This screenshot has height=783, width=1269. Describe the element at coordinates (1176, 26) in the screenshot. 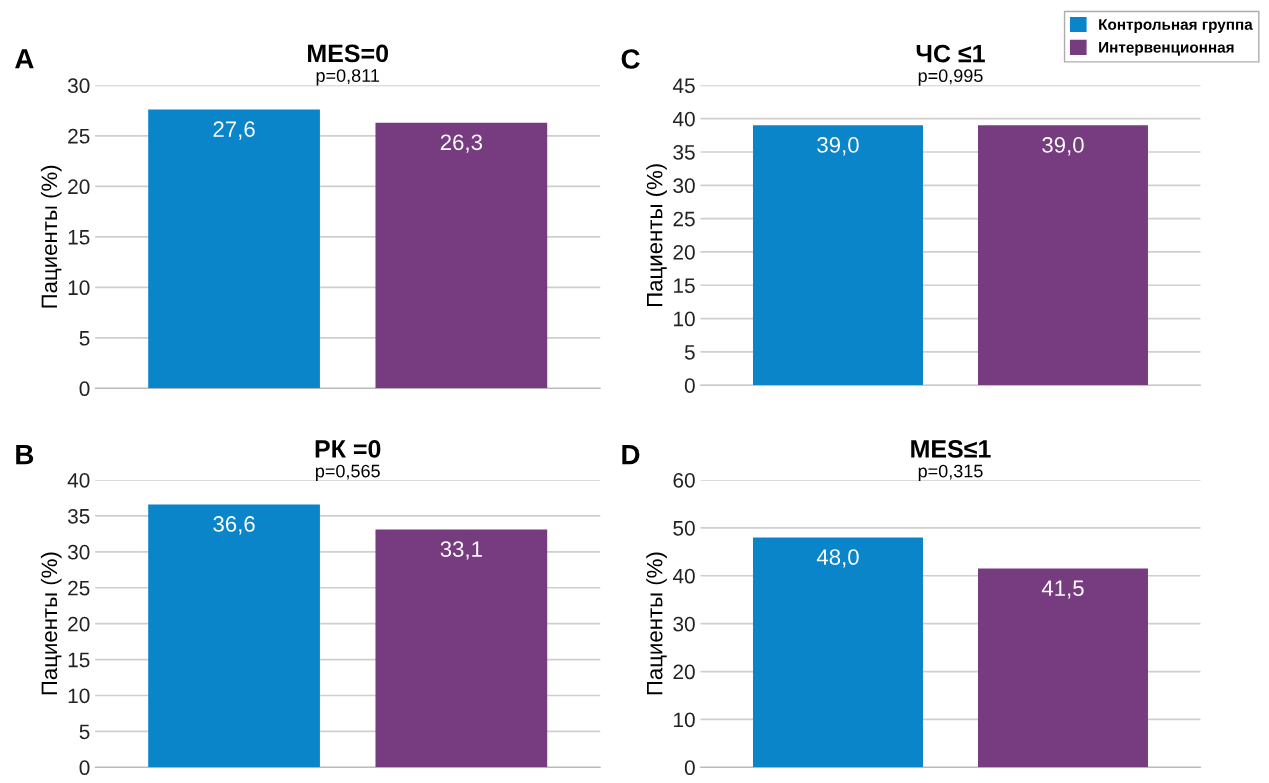

I see `legend-label: Контрольная группа` at that location.